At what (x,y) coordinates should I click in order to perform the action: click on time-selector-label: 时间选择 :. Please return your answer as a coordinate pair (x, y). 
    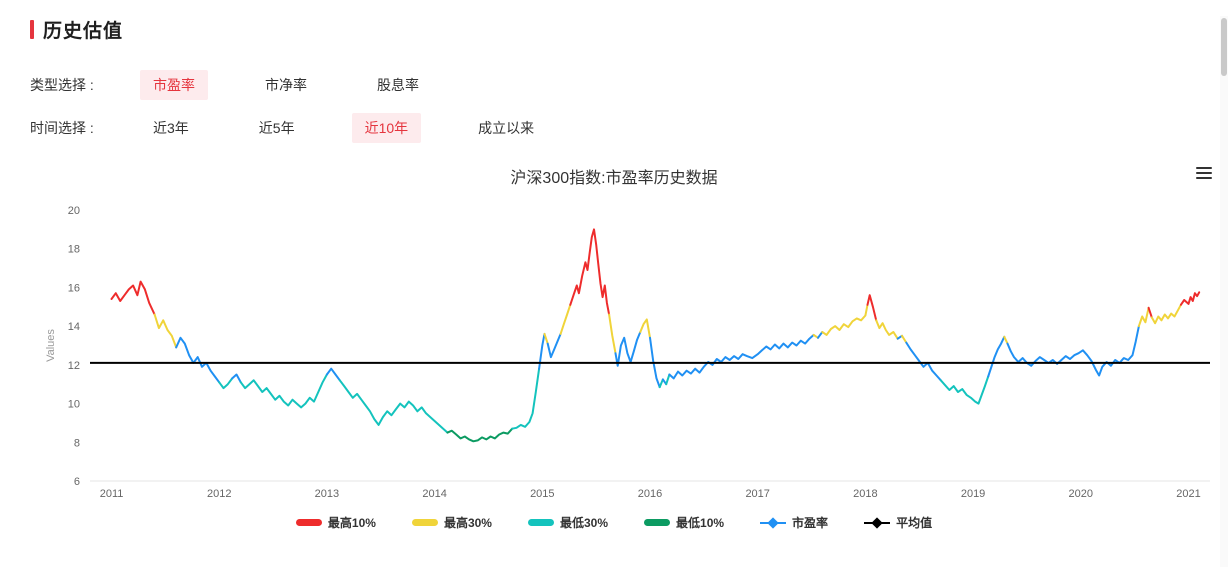
    Looking at the image, I should click on (62, 128).